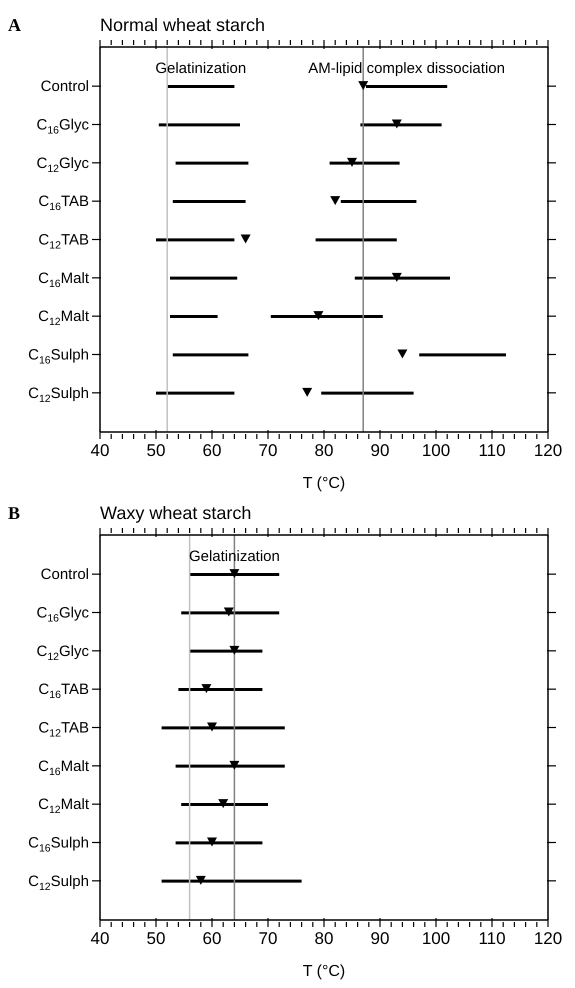 The image size is (575, 988). Describe the element at coordinates (406, 68) in the screenshot. I see `legend-label: AM-lipid complex dissociation` at that location.